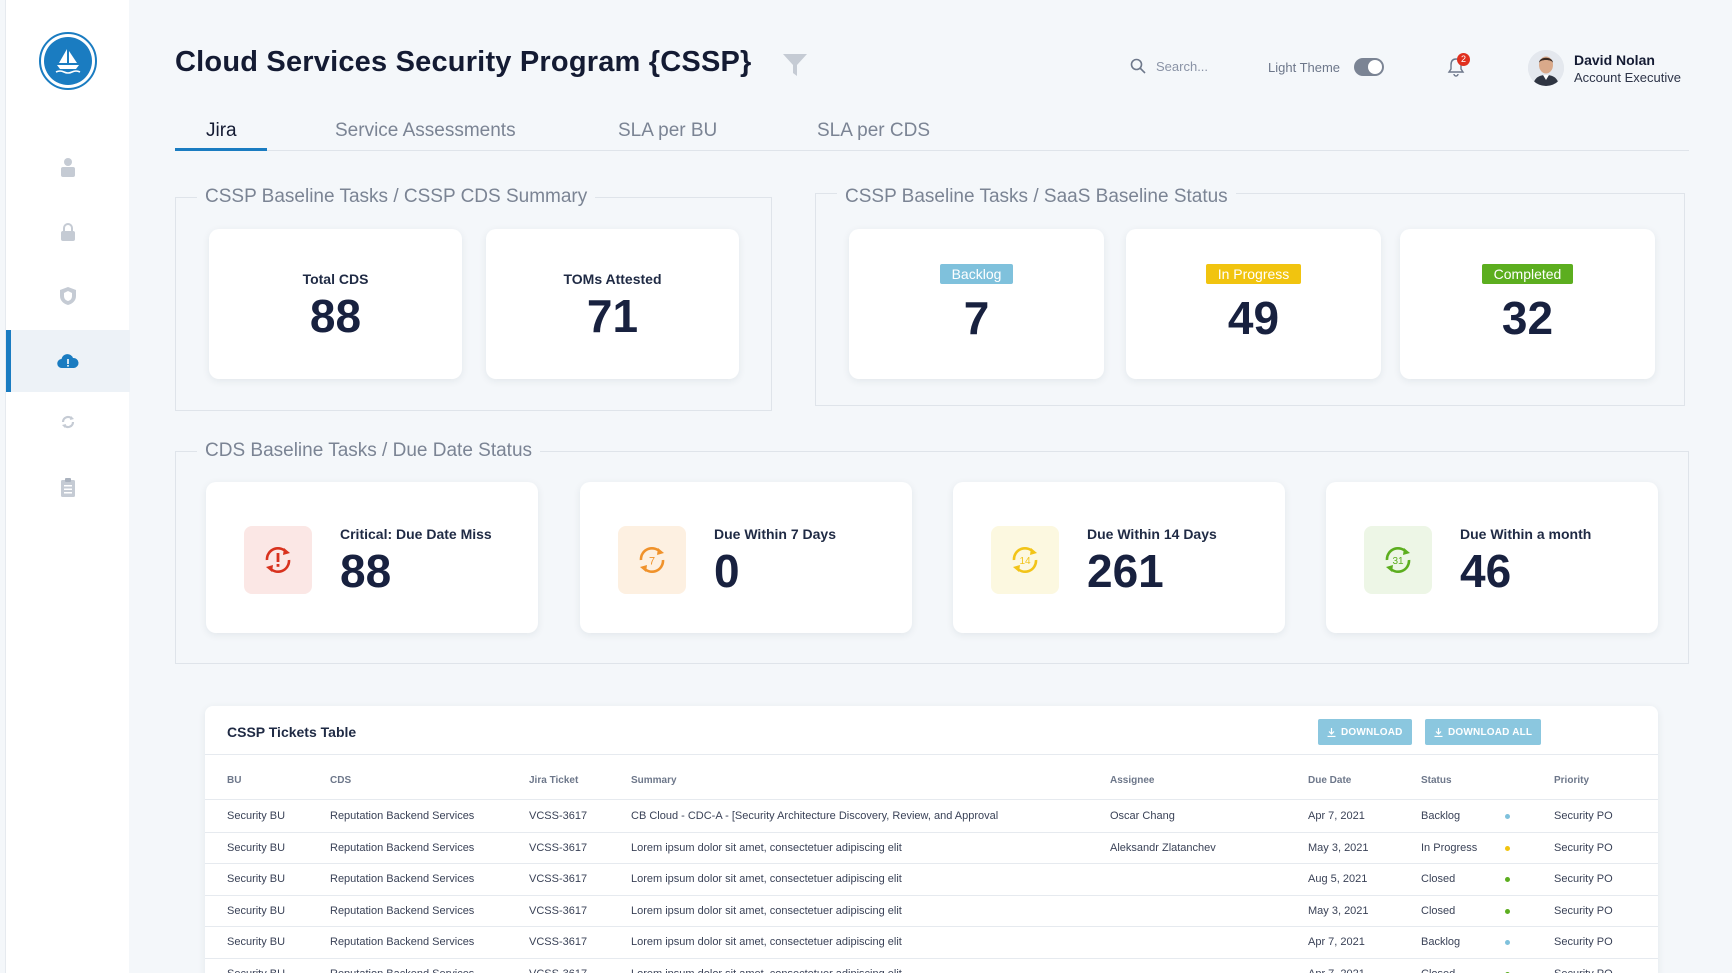 This screenshot has height=973, width=1732. What do you see at coordinates (1627, 77) in the screenshot?
I see `user-role: Account Executive` at bounding box center [1627, 77].